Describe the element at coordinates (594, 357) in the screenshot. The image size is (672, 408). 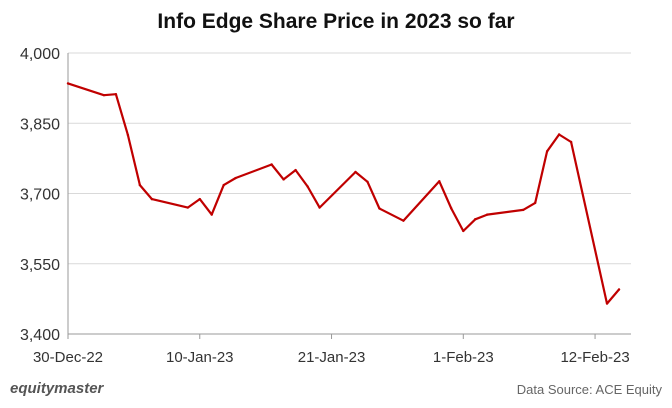
I see `x-tick-label: 12-Feb-23` at that location.